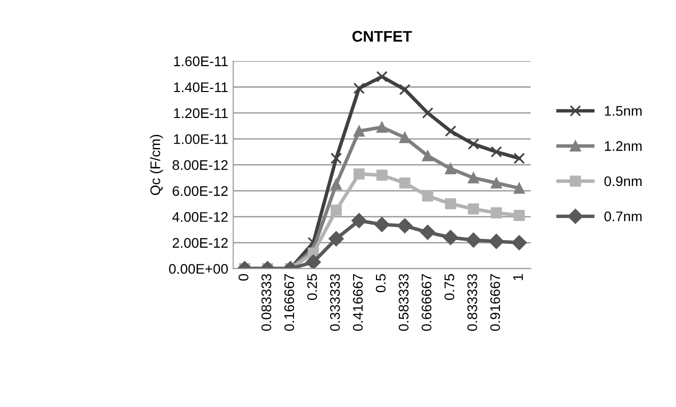  What do you see at coordinates (427, 302) in the screenshot?
I see `x-tick-label: 0.666667` at bounding box center [427, 302].